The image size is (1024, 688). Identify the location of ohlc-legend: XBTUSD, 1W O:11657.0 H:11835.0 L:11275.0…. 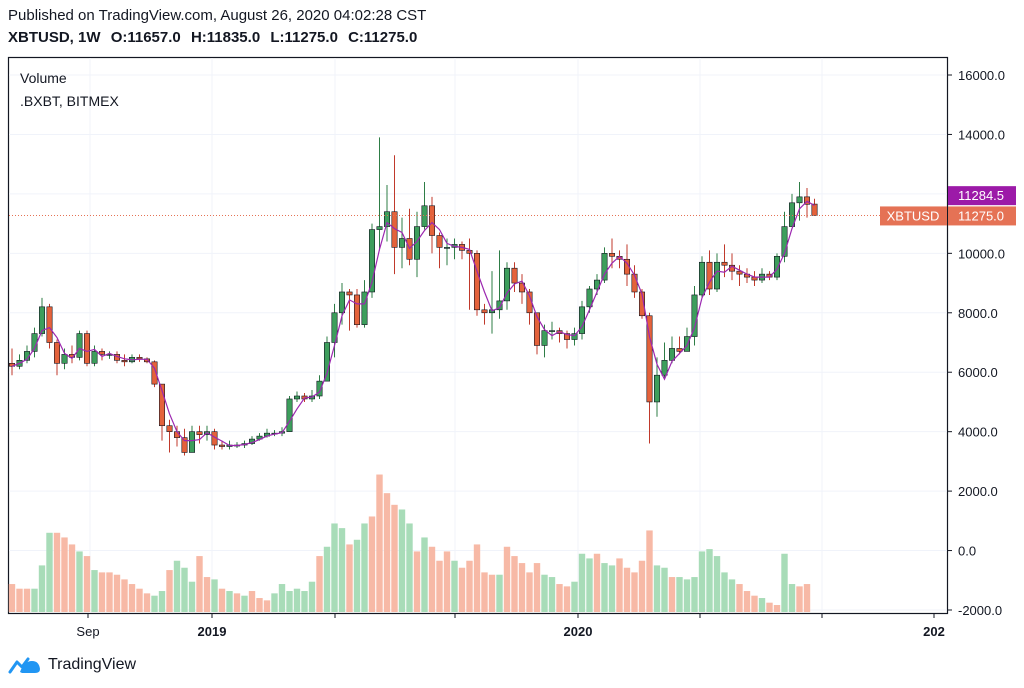
(212, 37).